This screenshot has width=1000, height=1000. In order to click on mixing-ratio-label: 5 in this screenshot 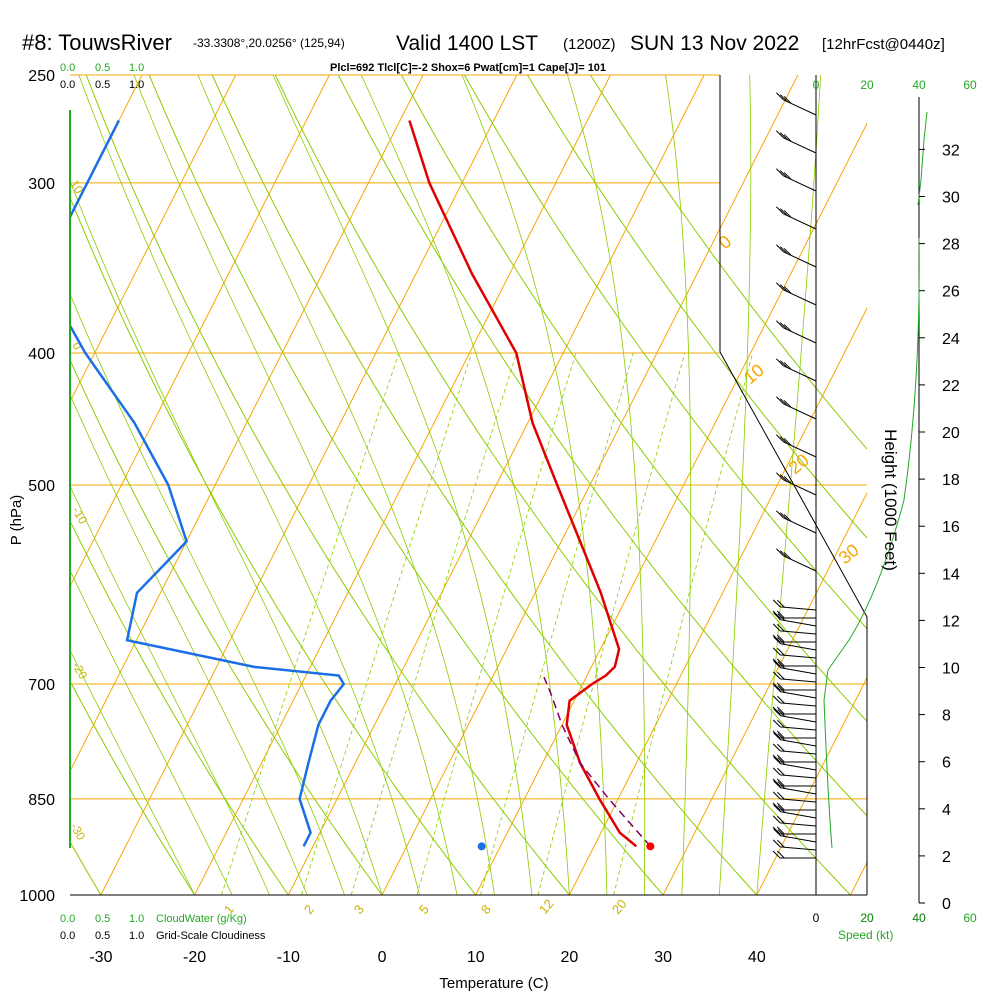, I will do `click(424, 909)`.